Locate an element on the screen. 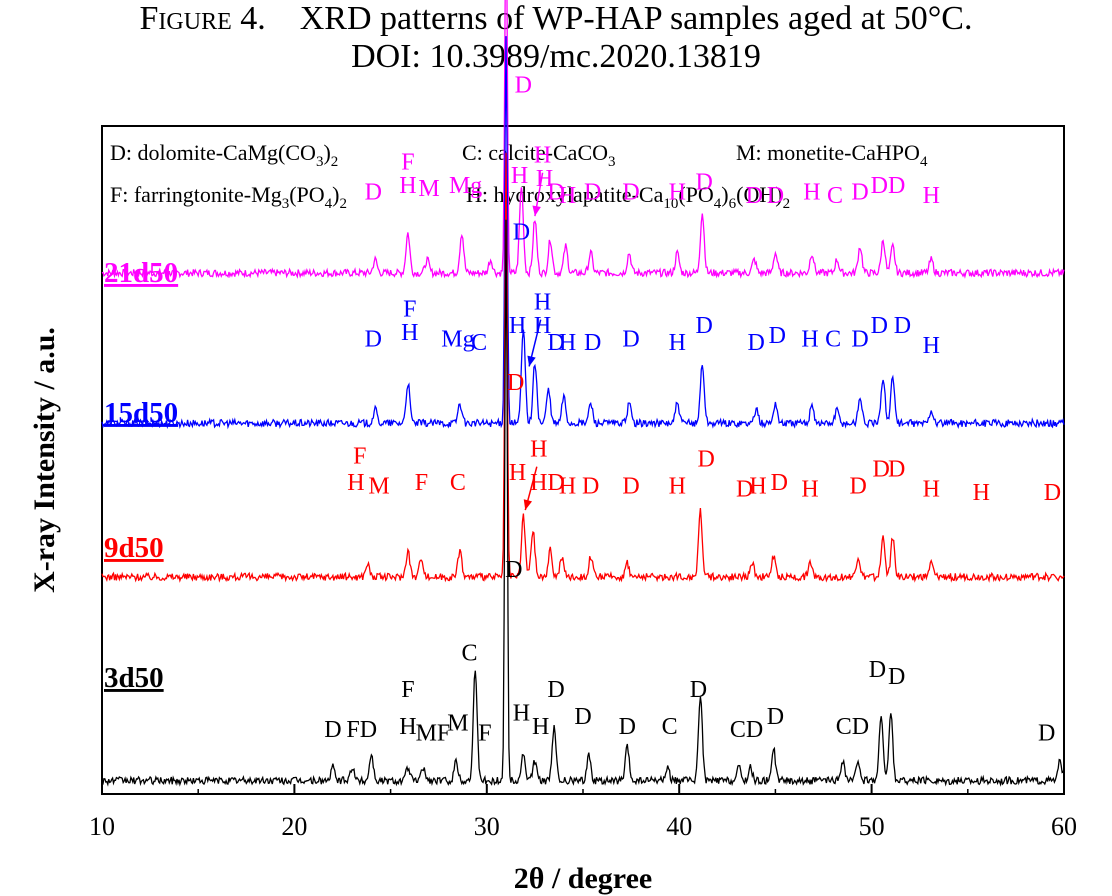 The image size is (1112, 896). peak-label: MF is located at coordinates (433, 734).